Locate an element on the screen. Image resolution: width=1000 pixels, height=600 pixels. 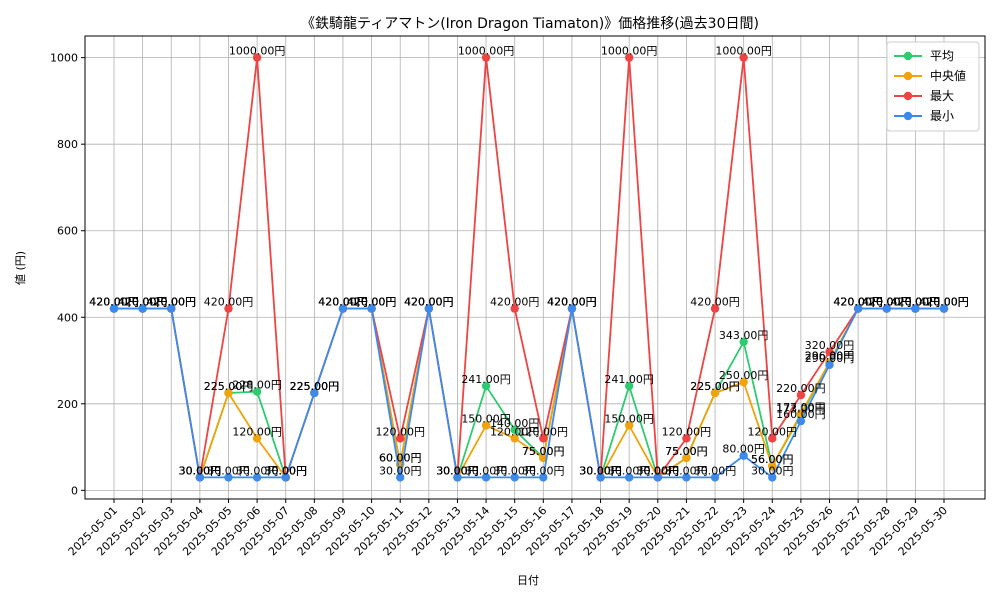
legend-label: 平均 is located at coordinates (942, 56).